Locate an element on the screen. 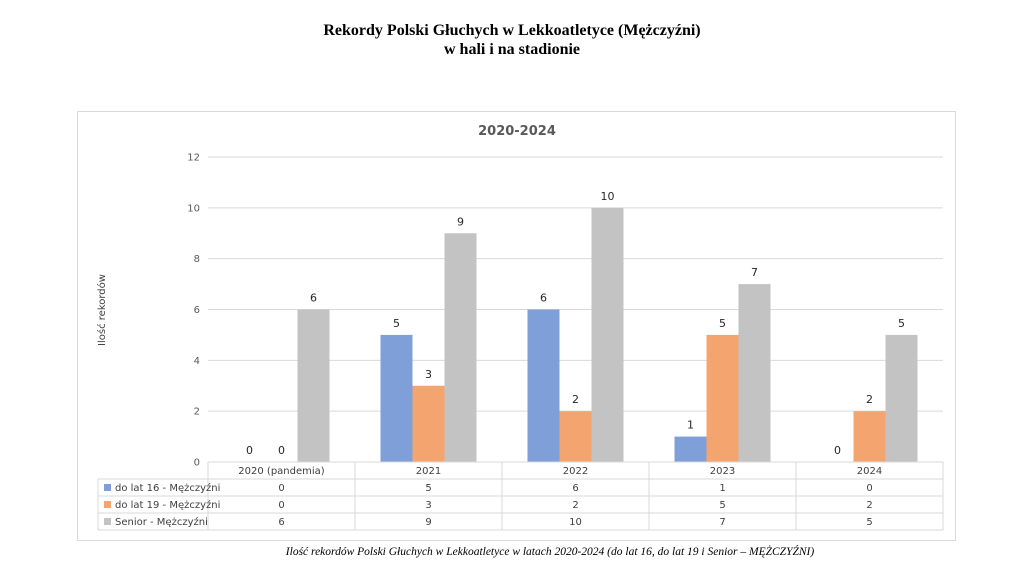 The width and height of the screenshot is (1024, 583). data-label: 1 is located at coordinates (690, 425).